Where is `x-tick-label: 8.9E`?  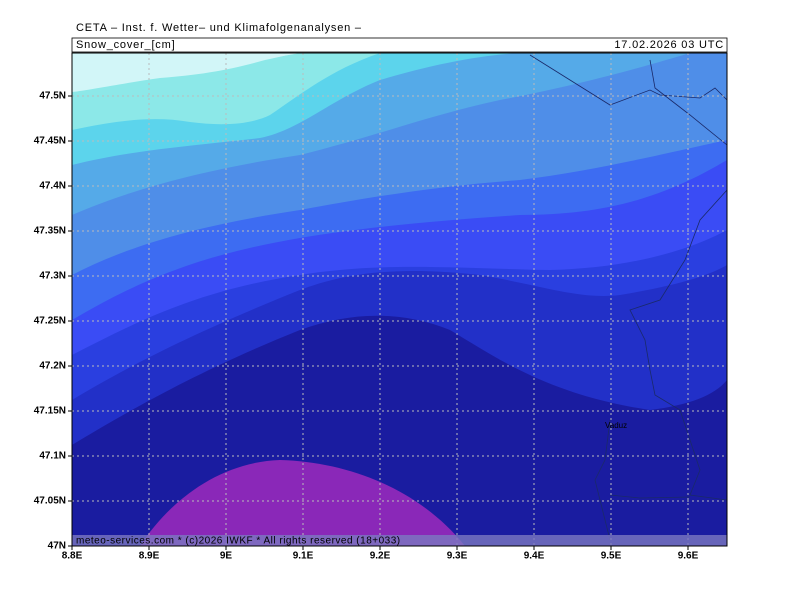 x-tick-label: 8.9E is located at coordinates (149, 556).